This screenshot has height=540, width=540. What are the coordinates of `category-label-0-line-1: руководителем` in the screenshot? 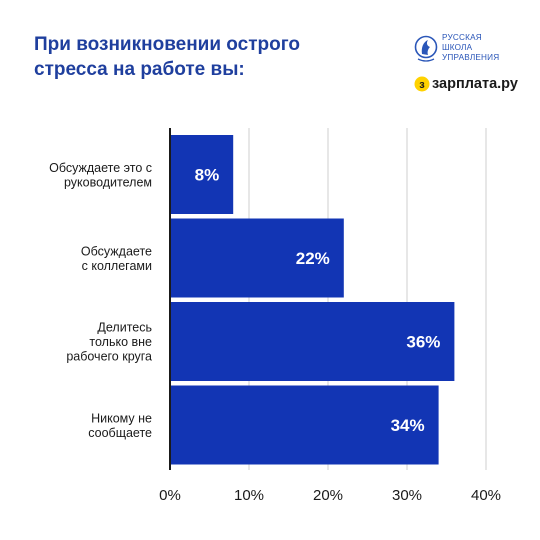 It's located at (108, 182).